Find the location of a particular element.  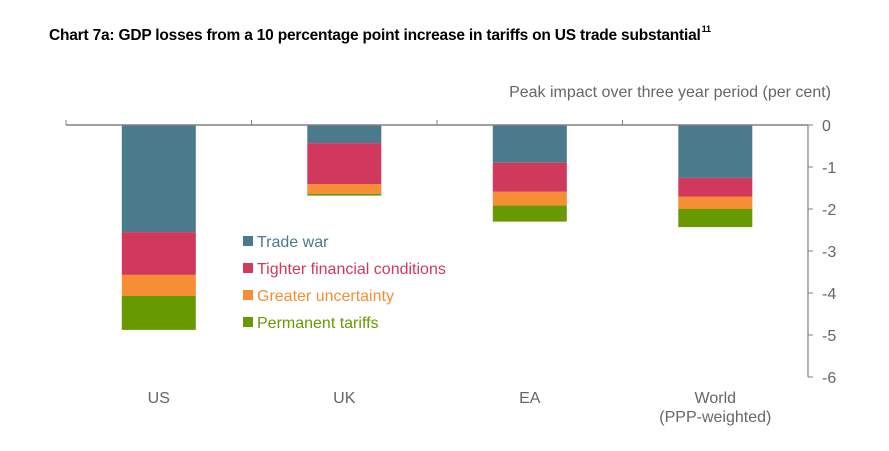

legend-label: Greater uncertainty is located at coordinates (325, 296).